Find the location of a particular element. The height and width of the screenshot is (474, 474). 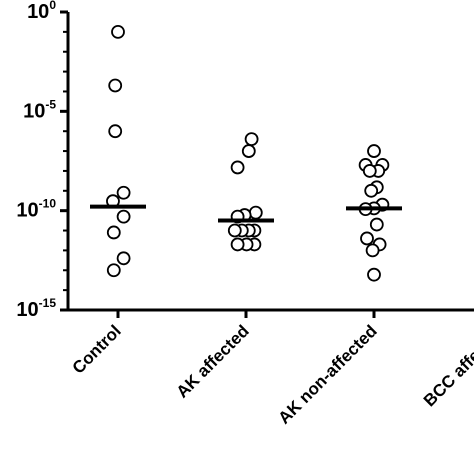

y-tick-exponent: -5 is located at coordinates (50, 104).